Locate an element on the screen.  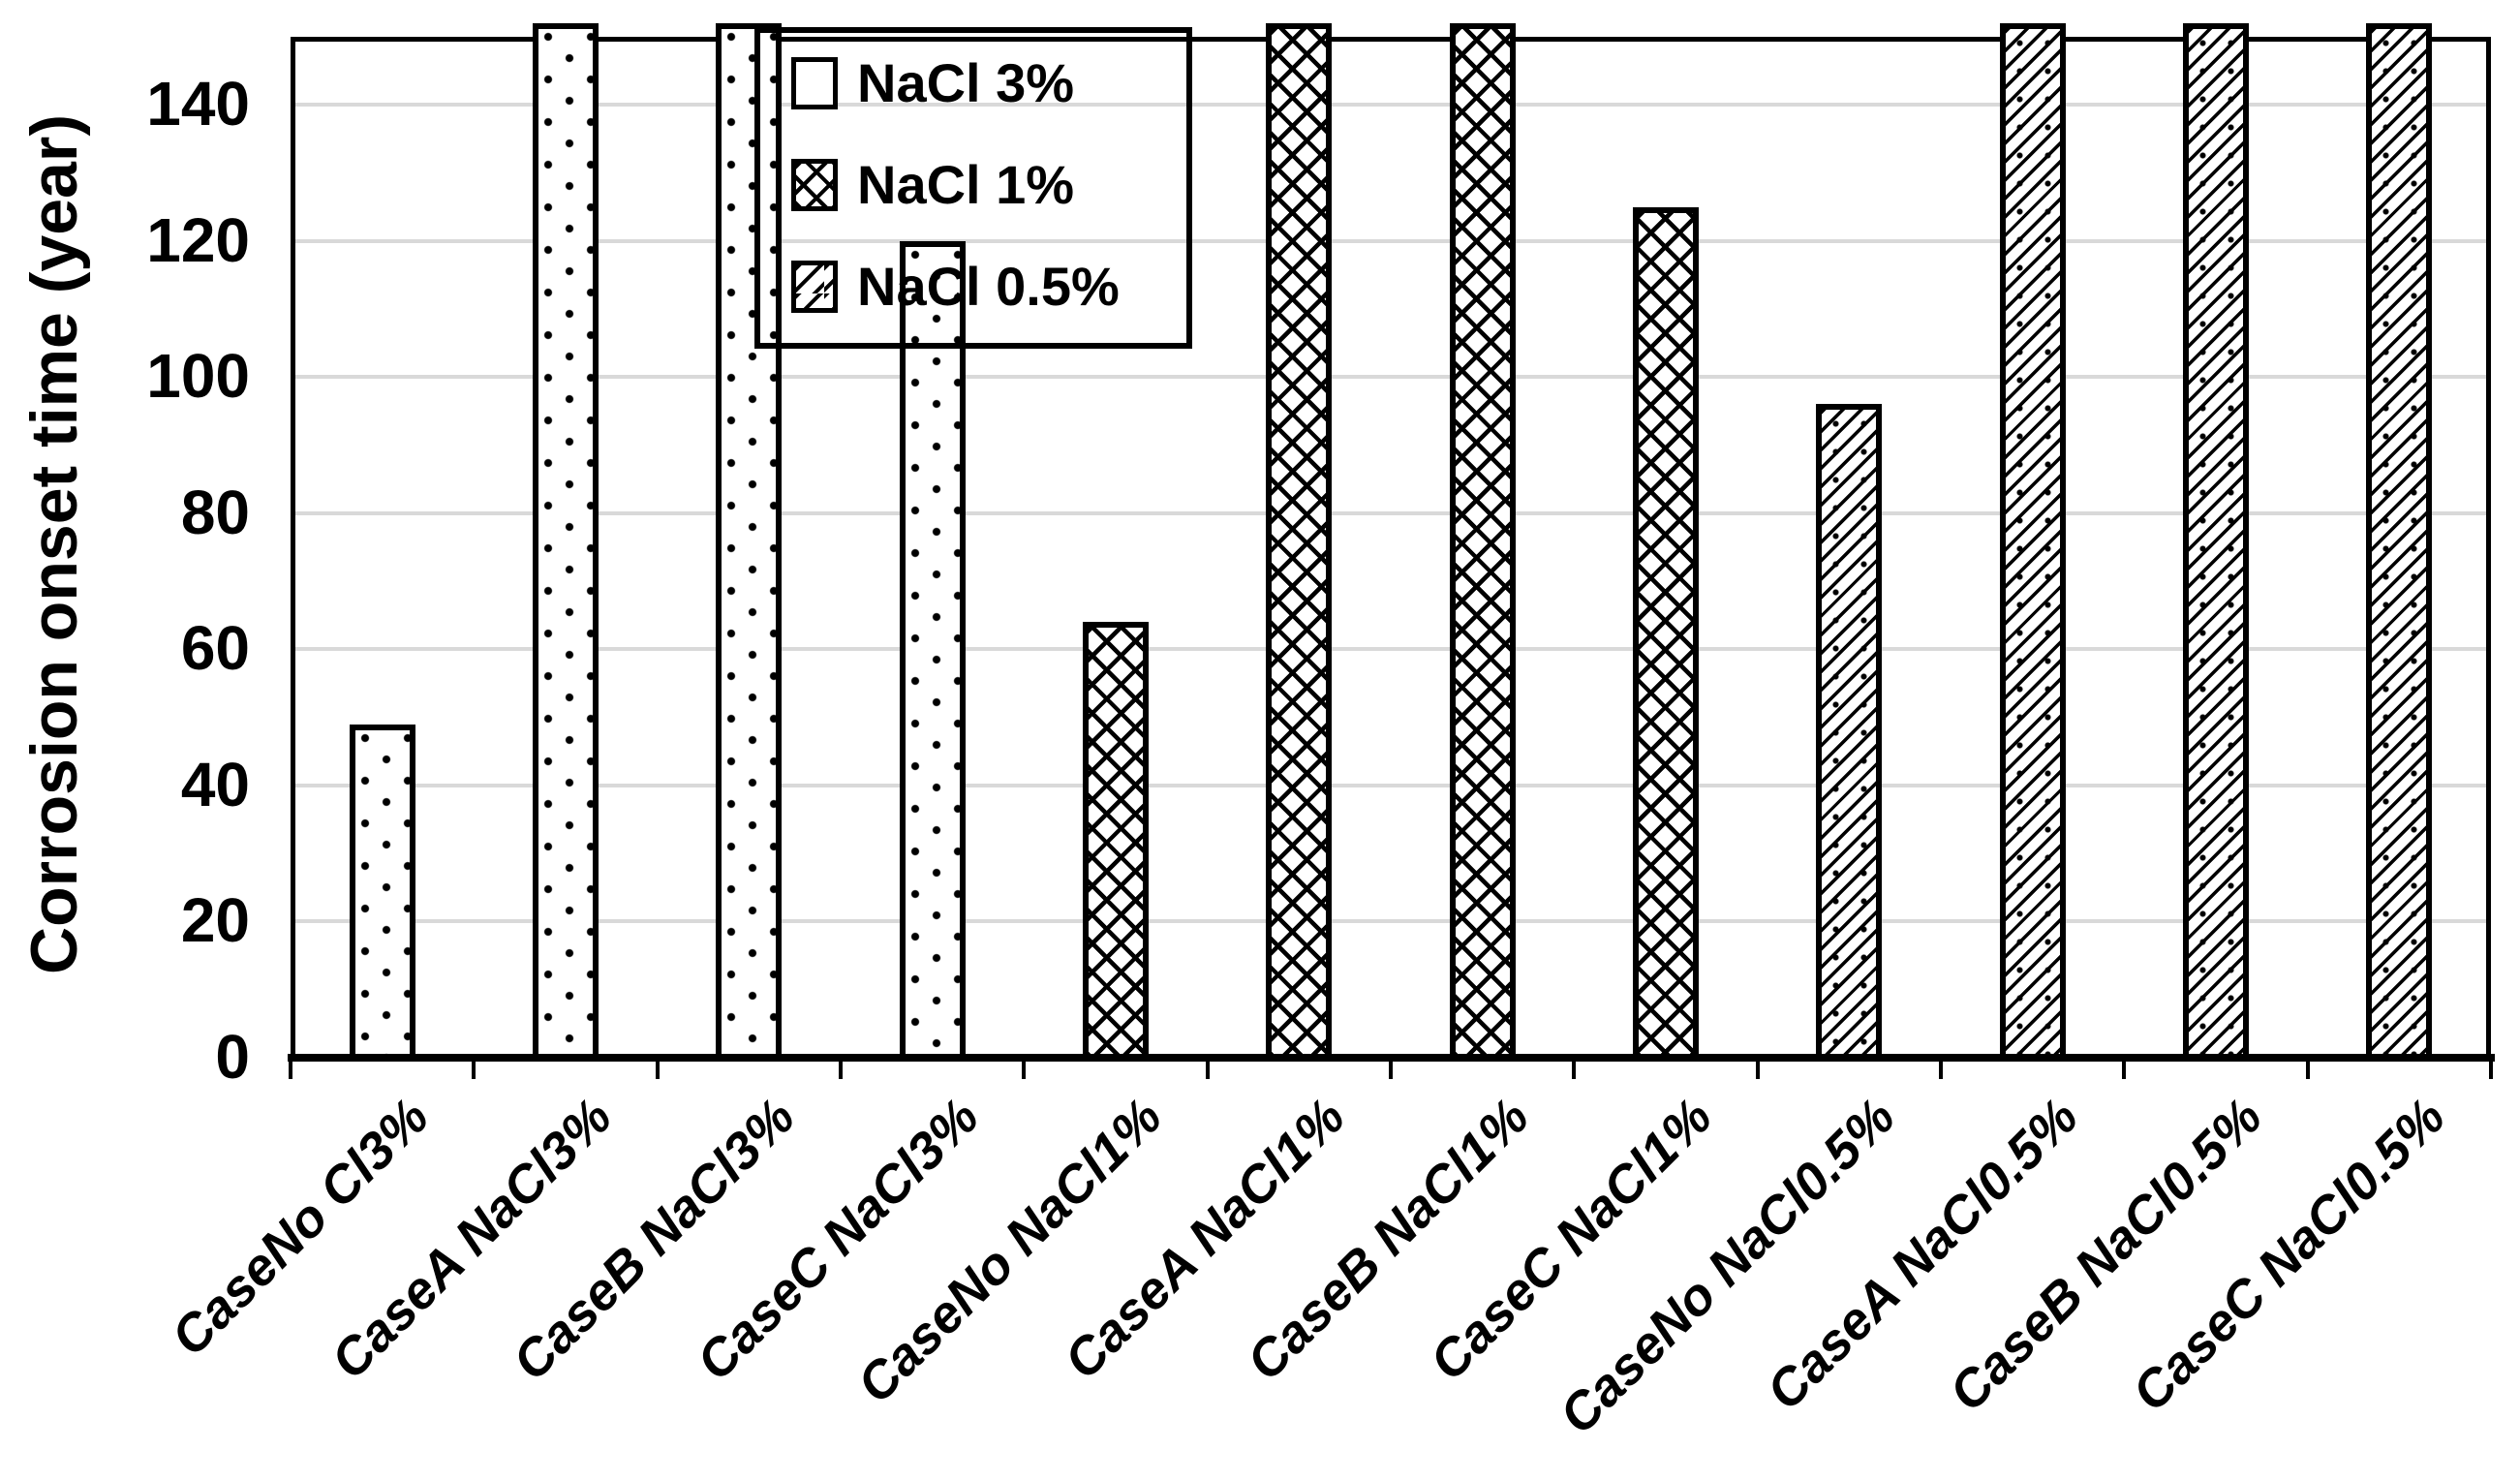
y-tick-label-80: 80 is located at coordinates (215, 512).